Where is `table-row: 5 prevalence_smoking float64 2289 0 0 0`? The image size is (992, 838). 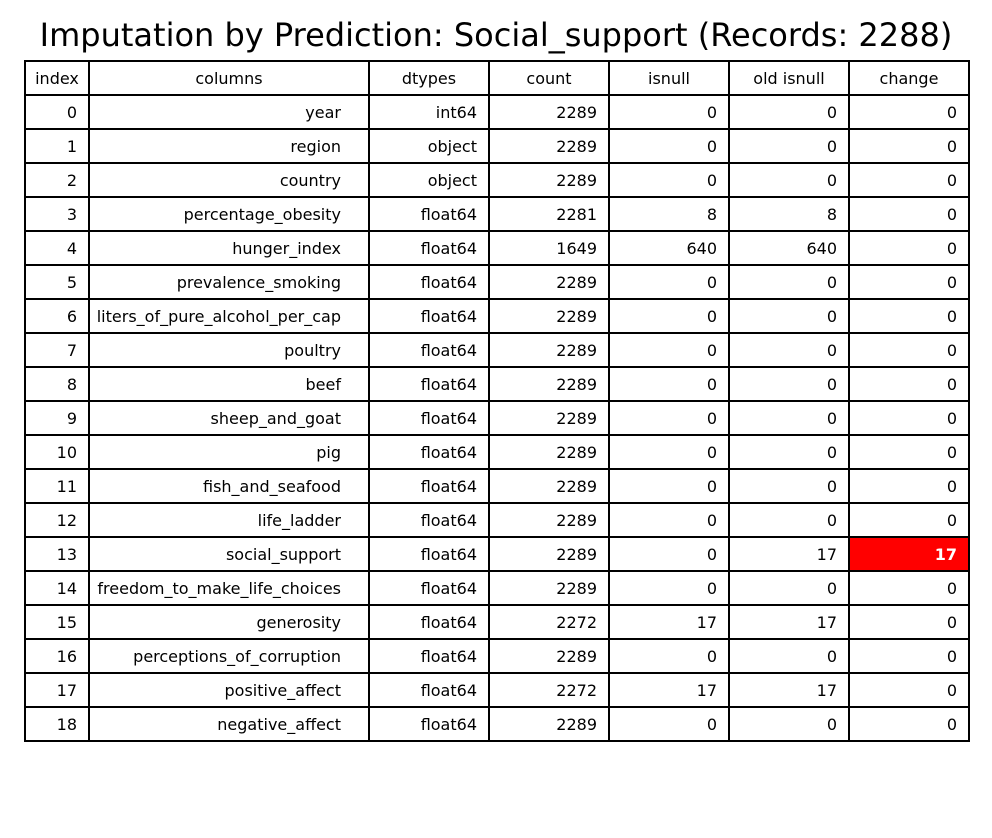
table-row: 5 prevalence_smoking float64 2289 0 0 0 is located at coordinates (497, 282).